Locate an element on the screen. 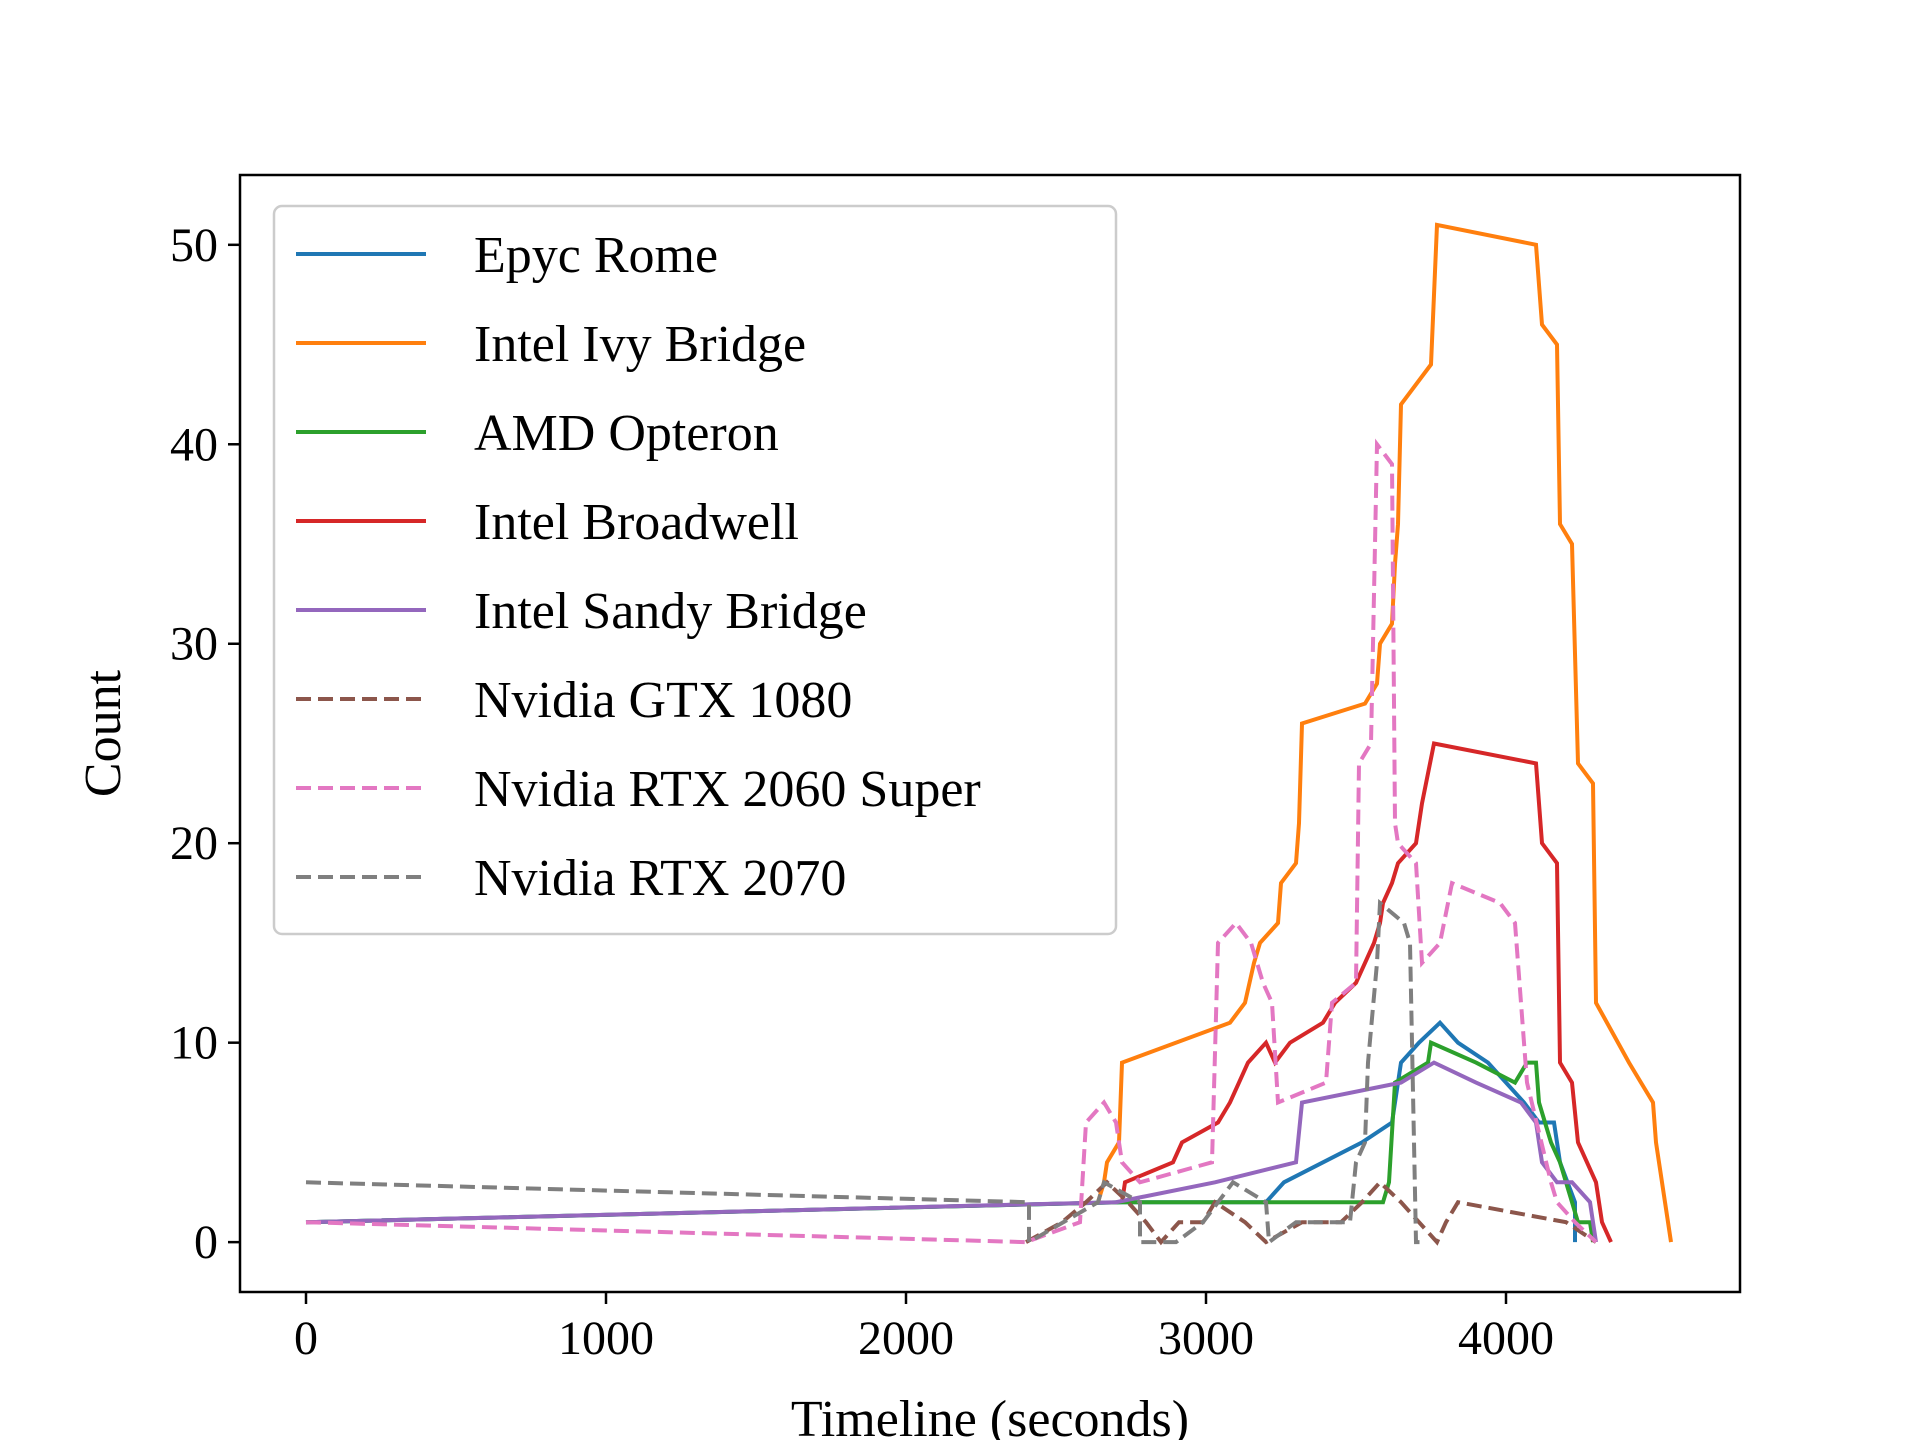  legend-label-1: Intel Ivy Bridge is located at coordinates (640, 344).